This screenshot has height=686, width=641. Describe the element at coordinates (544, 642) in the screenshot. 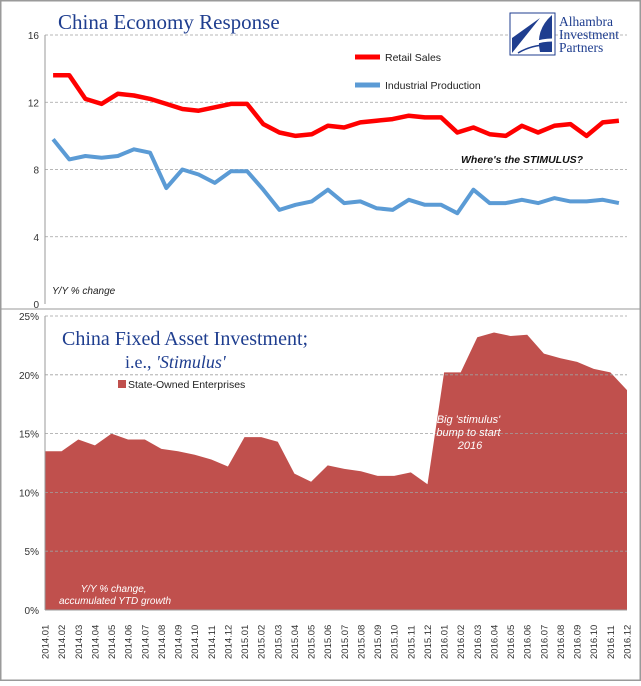

I see `x-tick-label: 2016.07` at that location.